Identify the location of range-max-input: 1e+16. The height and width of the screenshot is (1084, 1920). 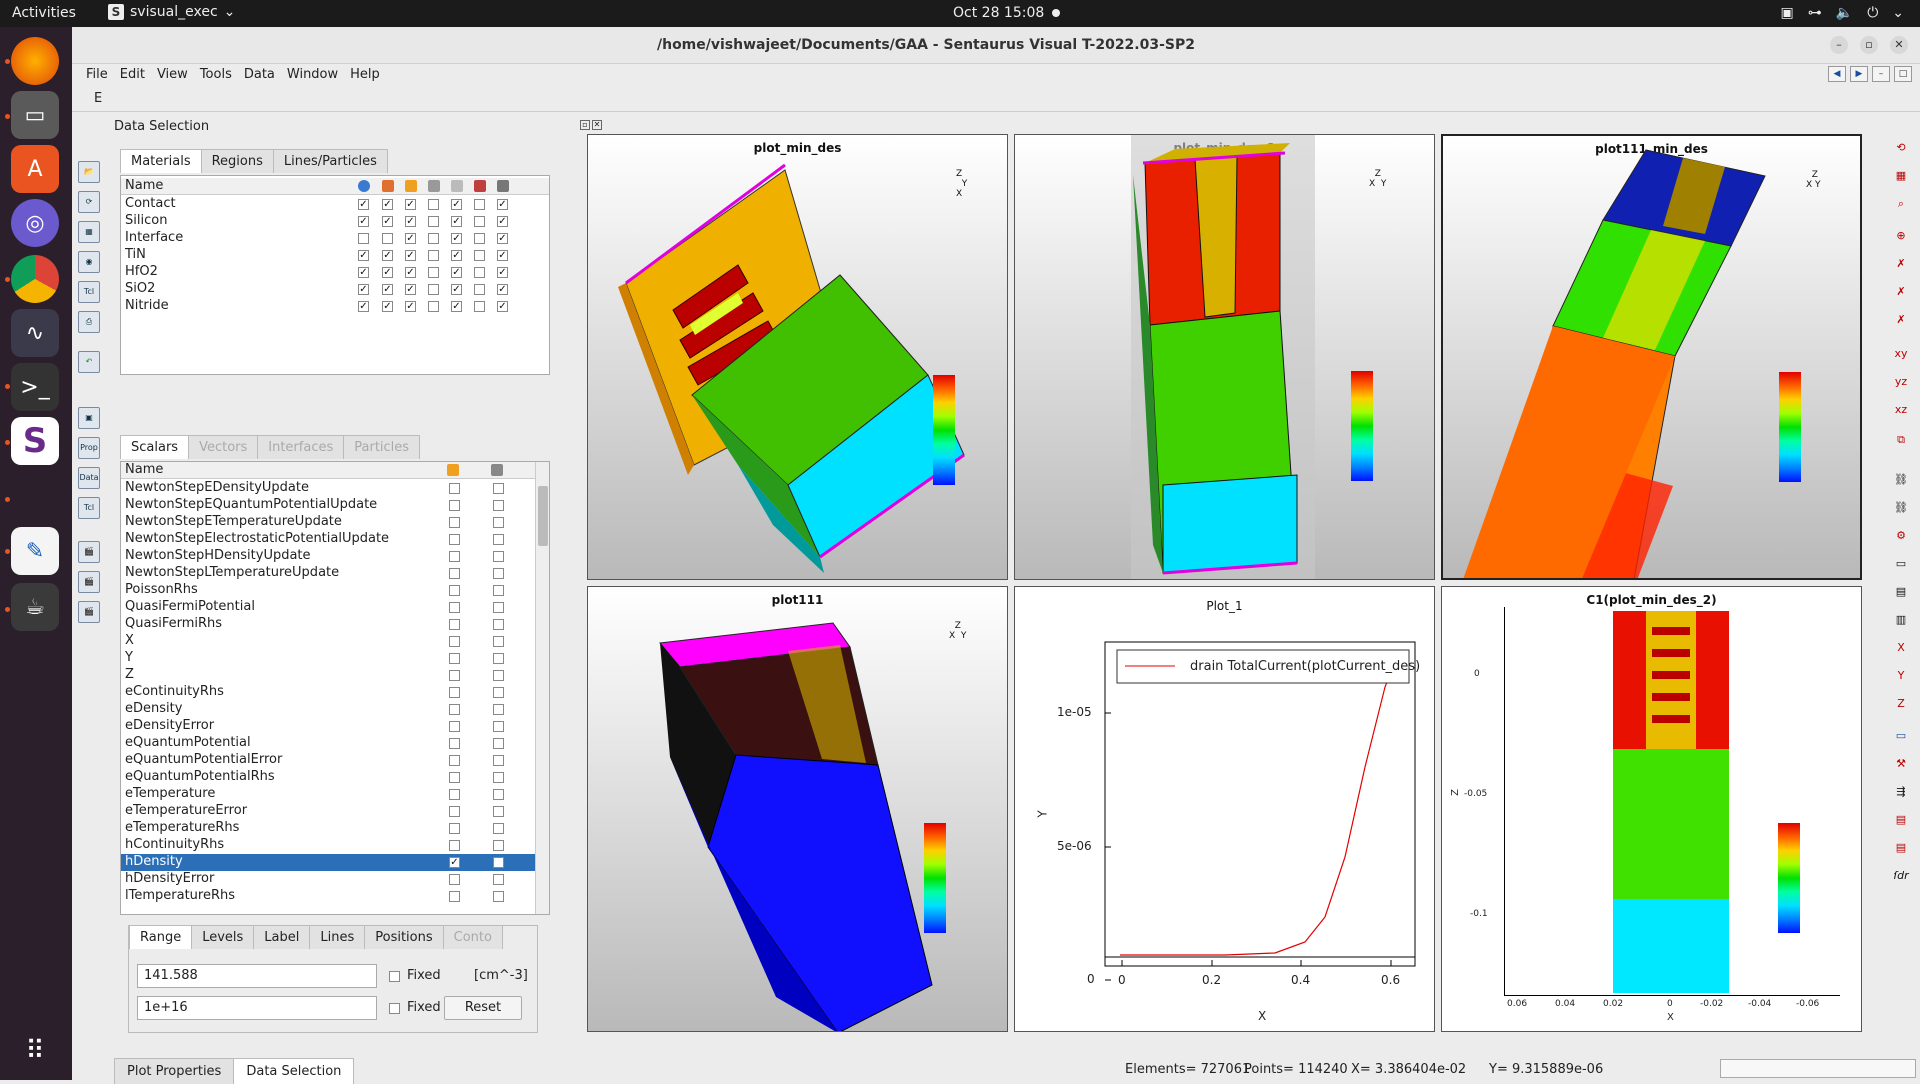
(257, 1008).